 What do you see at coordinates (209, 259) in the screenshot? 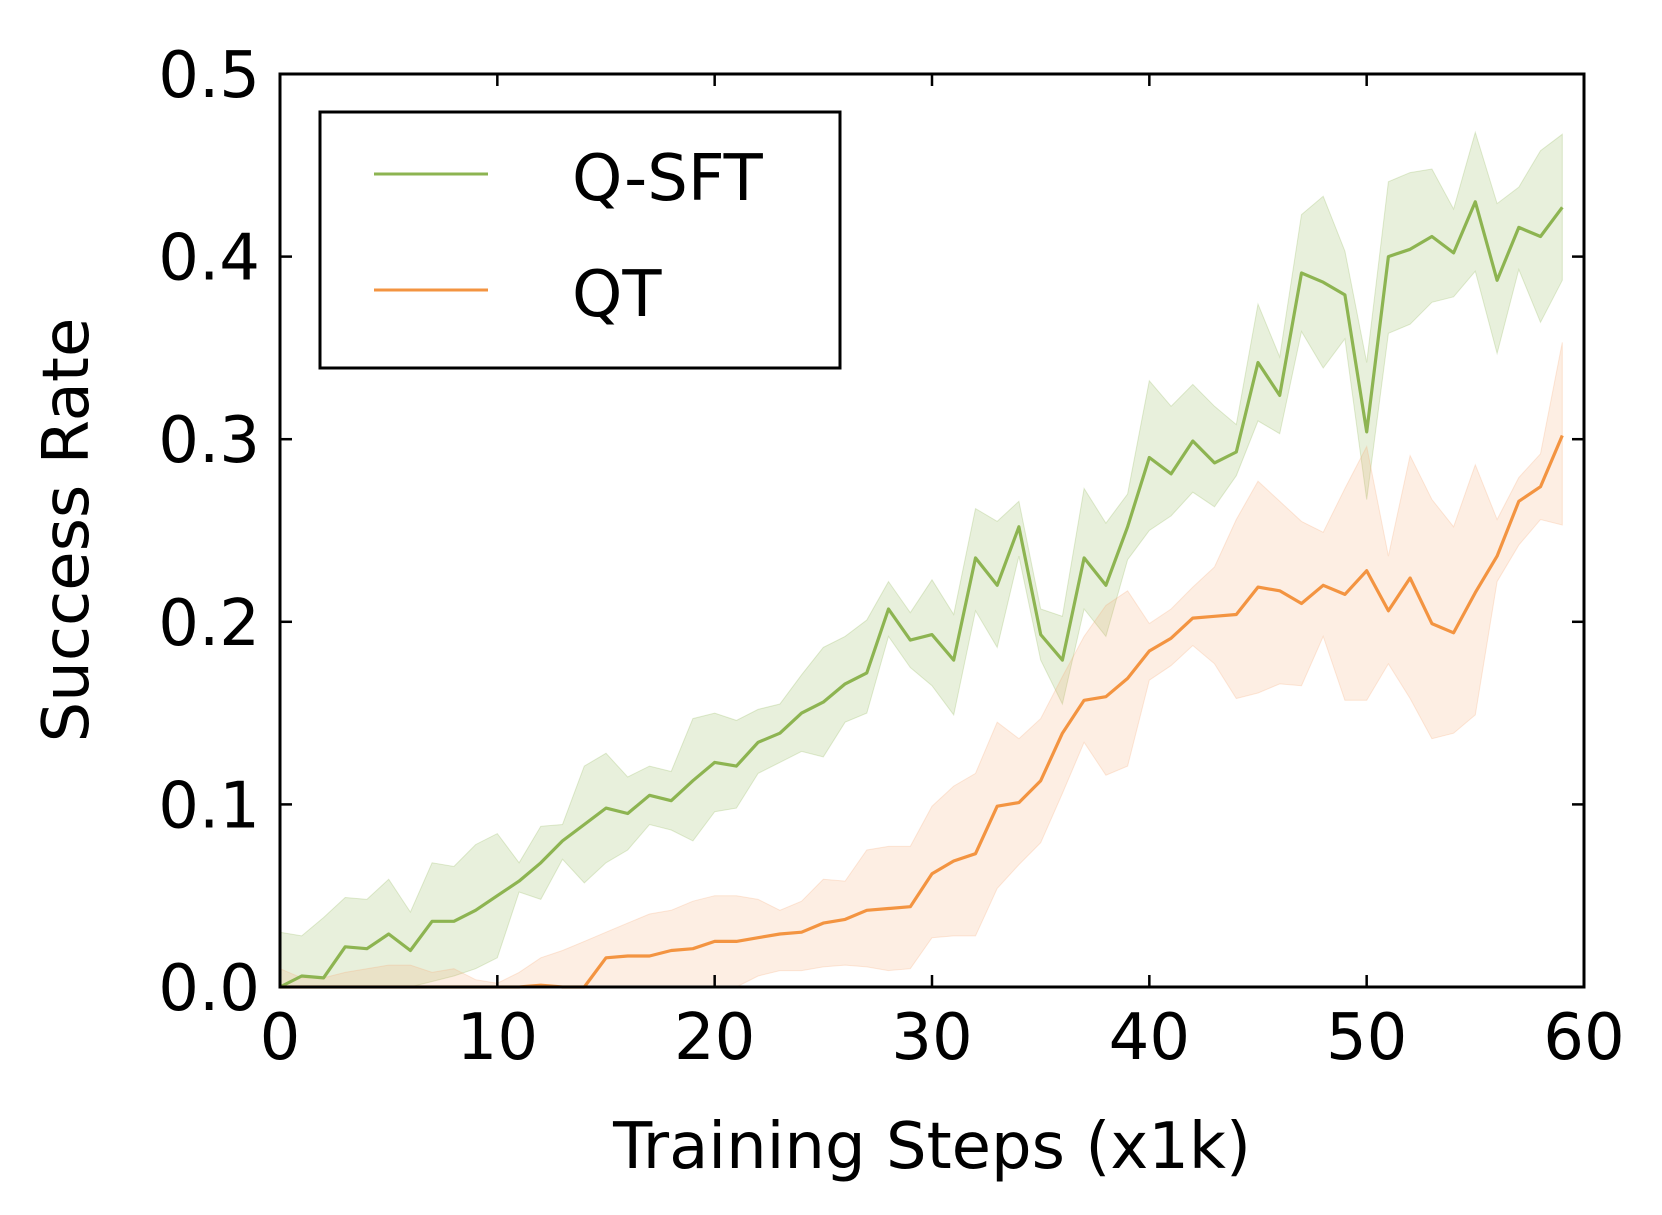
I see `y-tick-label: 0.4` at bounding box center [209, 259].